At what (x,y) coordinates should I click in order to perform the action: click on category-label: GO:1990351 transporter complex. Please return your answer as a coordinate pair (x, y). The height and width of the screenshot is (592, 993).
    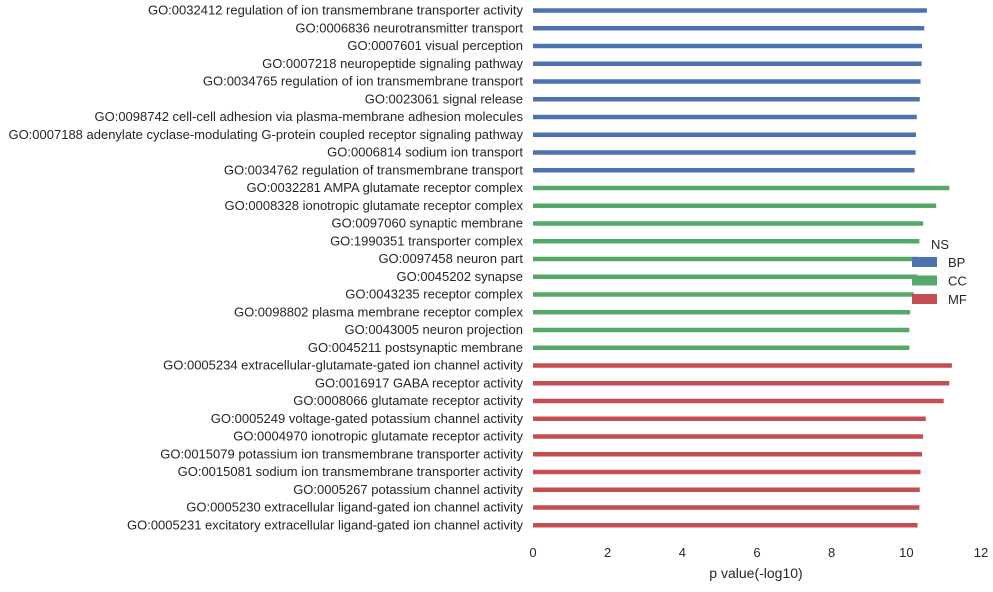
    Looking at the image, I should click on (426, 240).